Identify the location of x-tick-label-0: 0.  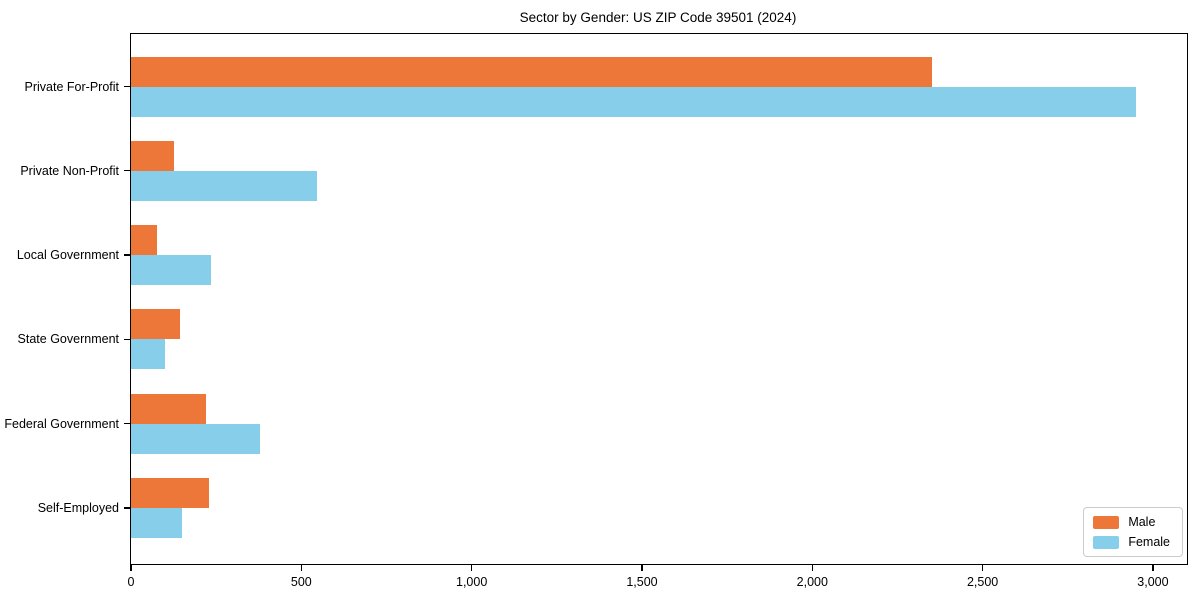
(131, 582).